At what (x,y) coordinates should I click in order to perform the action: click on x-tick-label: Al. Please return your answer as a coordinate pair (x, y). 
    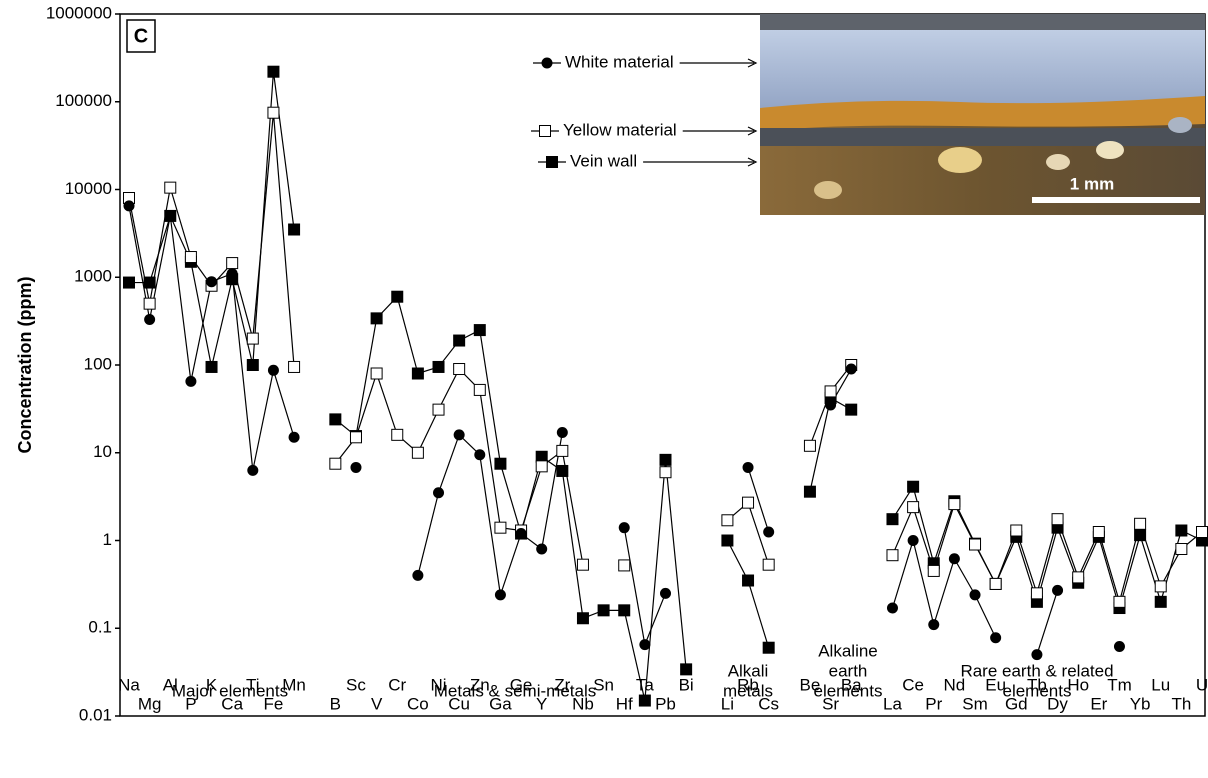
    Looking at the image, I should click on (170, 684).